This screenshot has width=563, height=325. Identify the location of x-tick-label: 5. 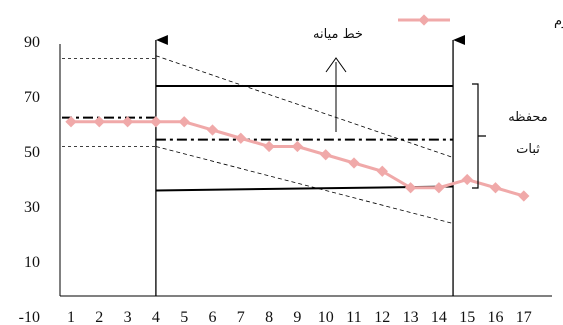
(184, 317).